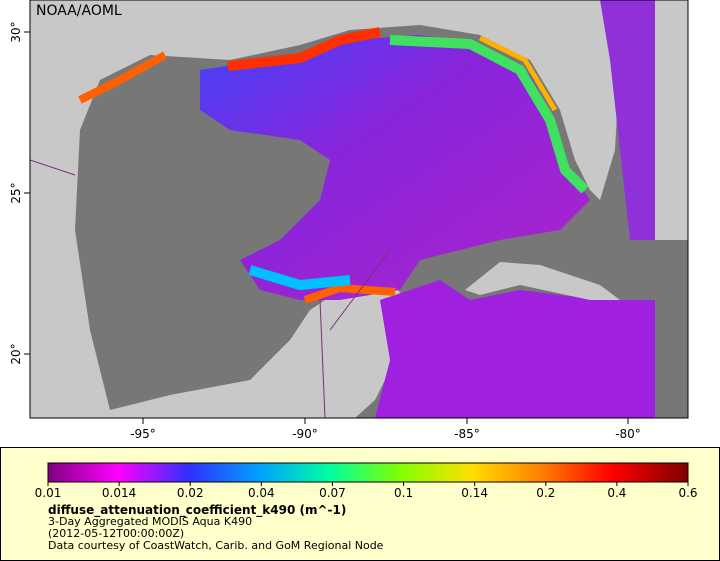 The height and width of the screenshot is (561, 720). Describe the element at coordinates (467, 434) in the screenshot. I see `lon-label: -85°` at that location.